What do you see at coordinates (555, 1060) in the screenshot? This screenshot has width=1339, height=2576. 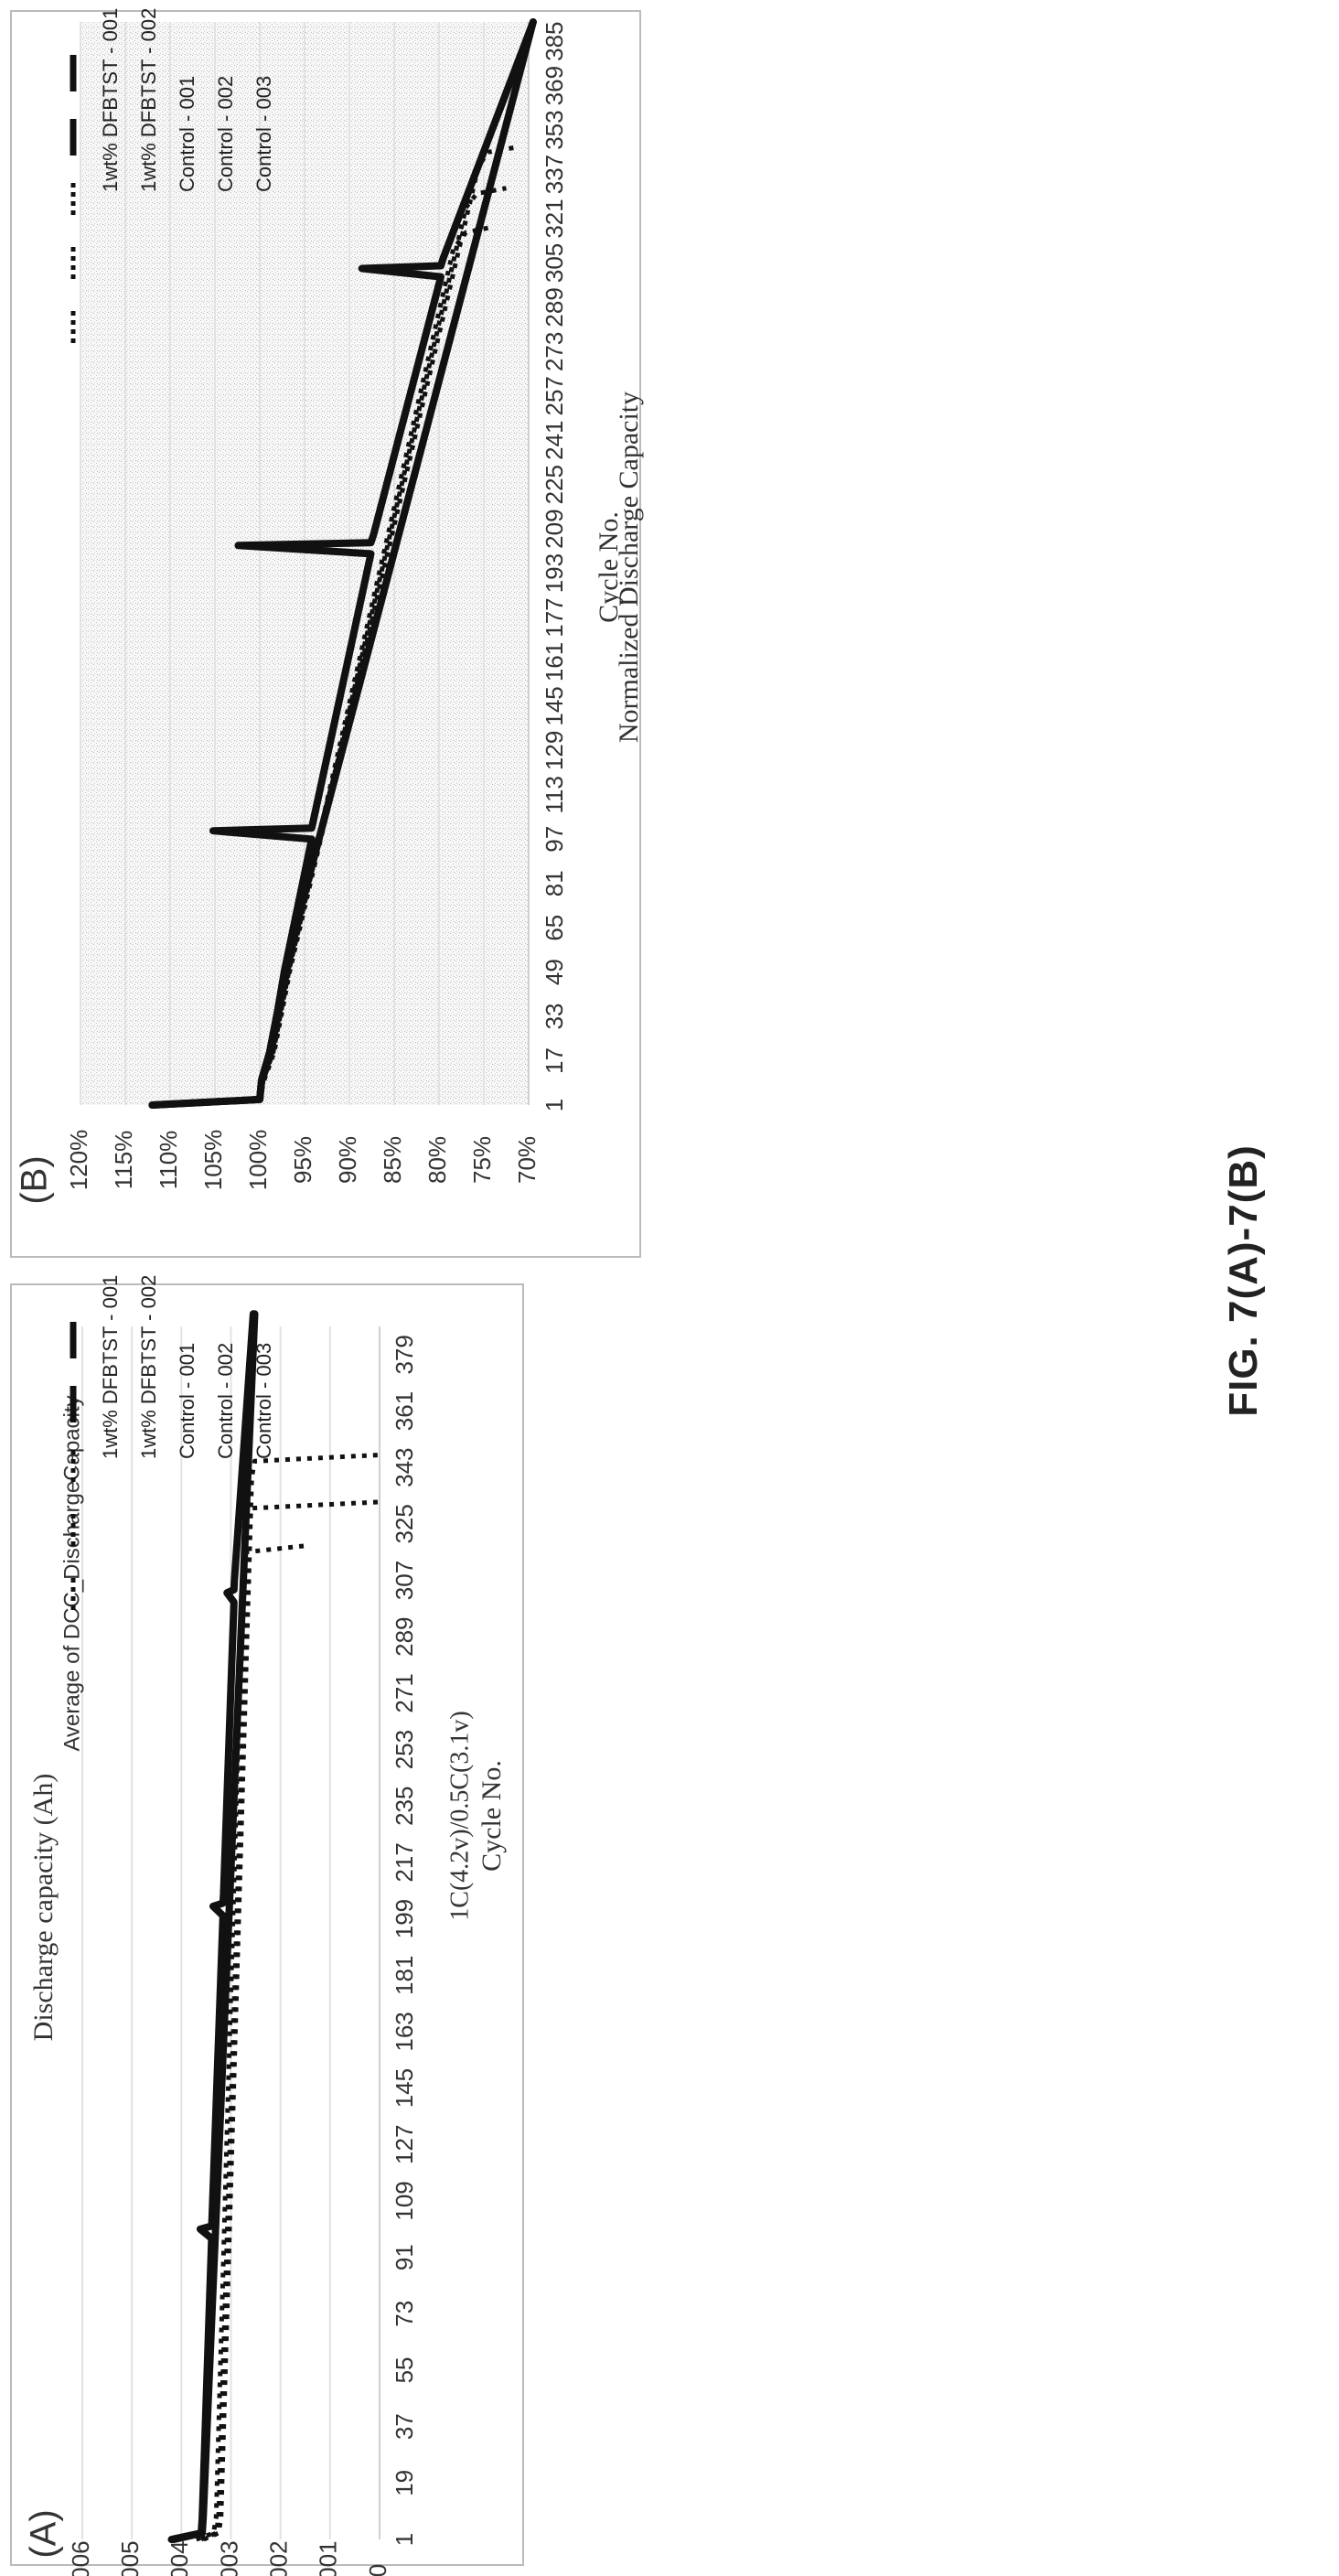 I see `x-tick-label: 17` at bounding box center [555, 1060].